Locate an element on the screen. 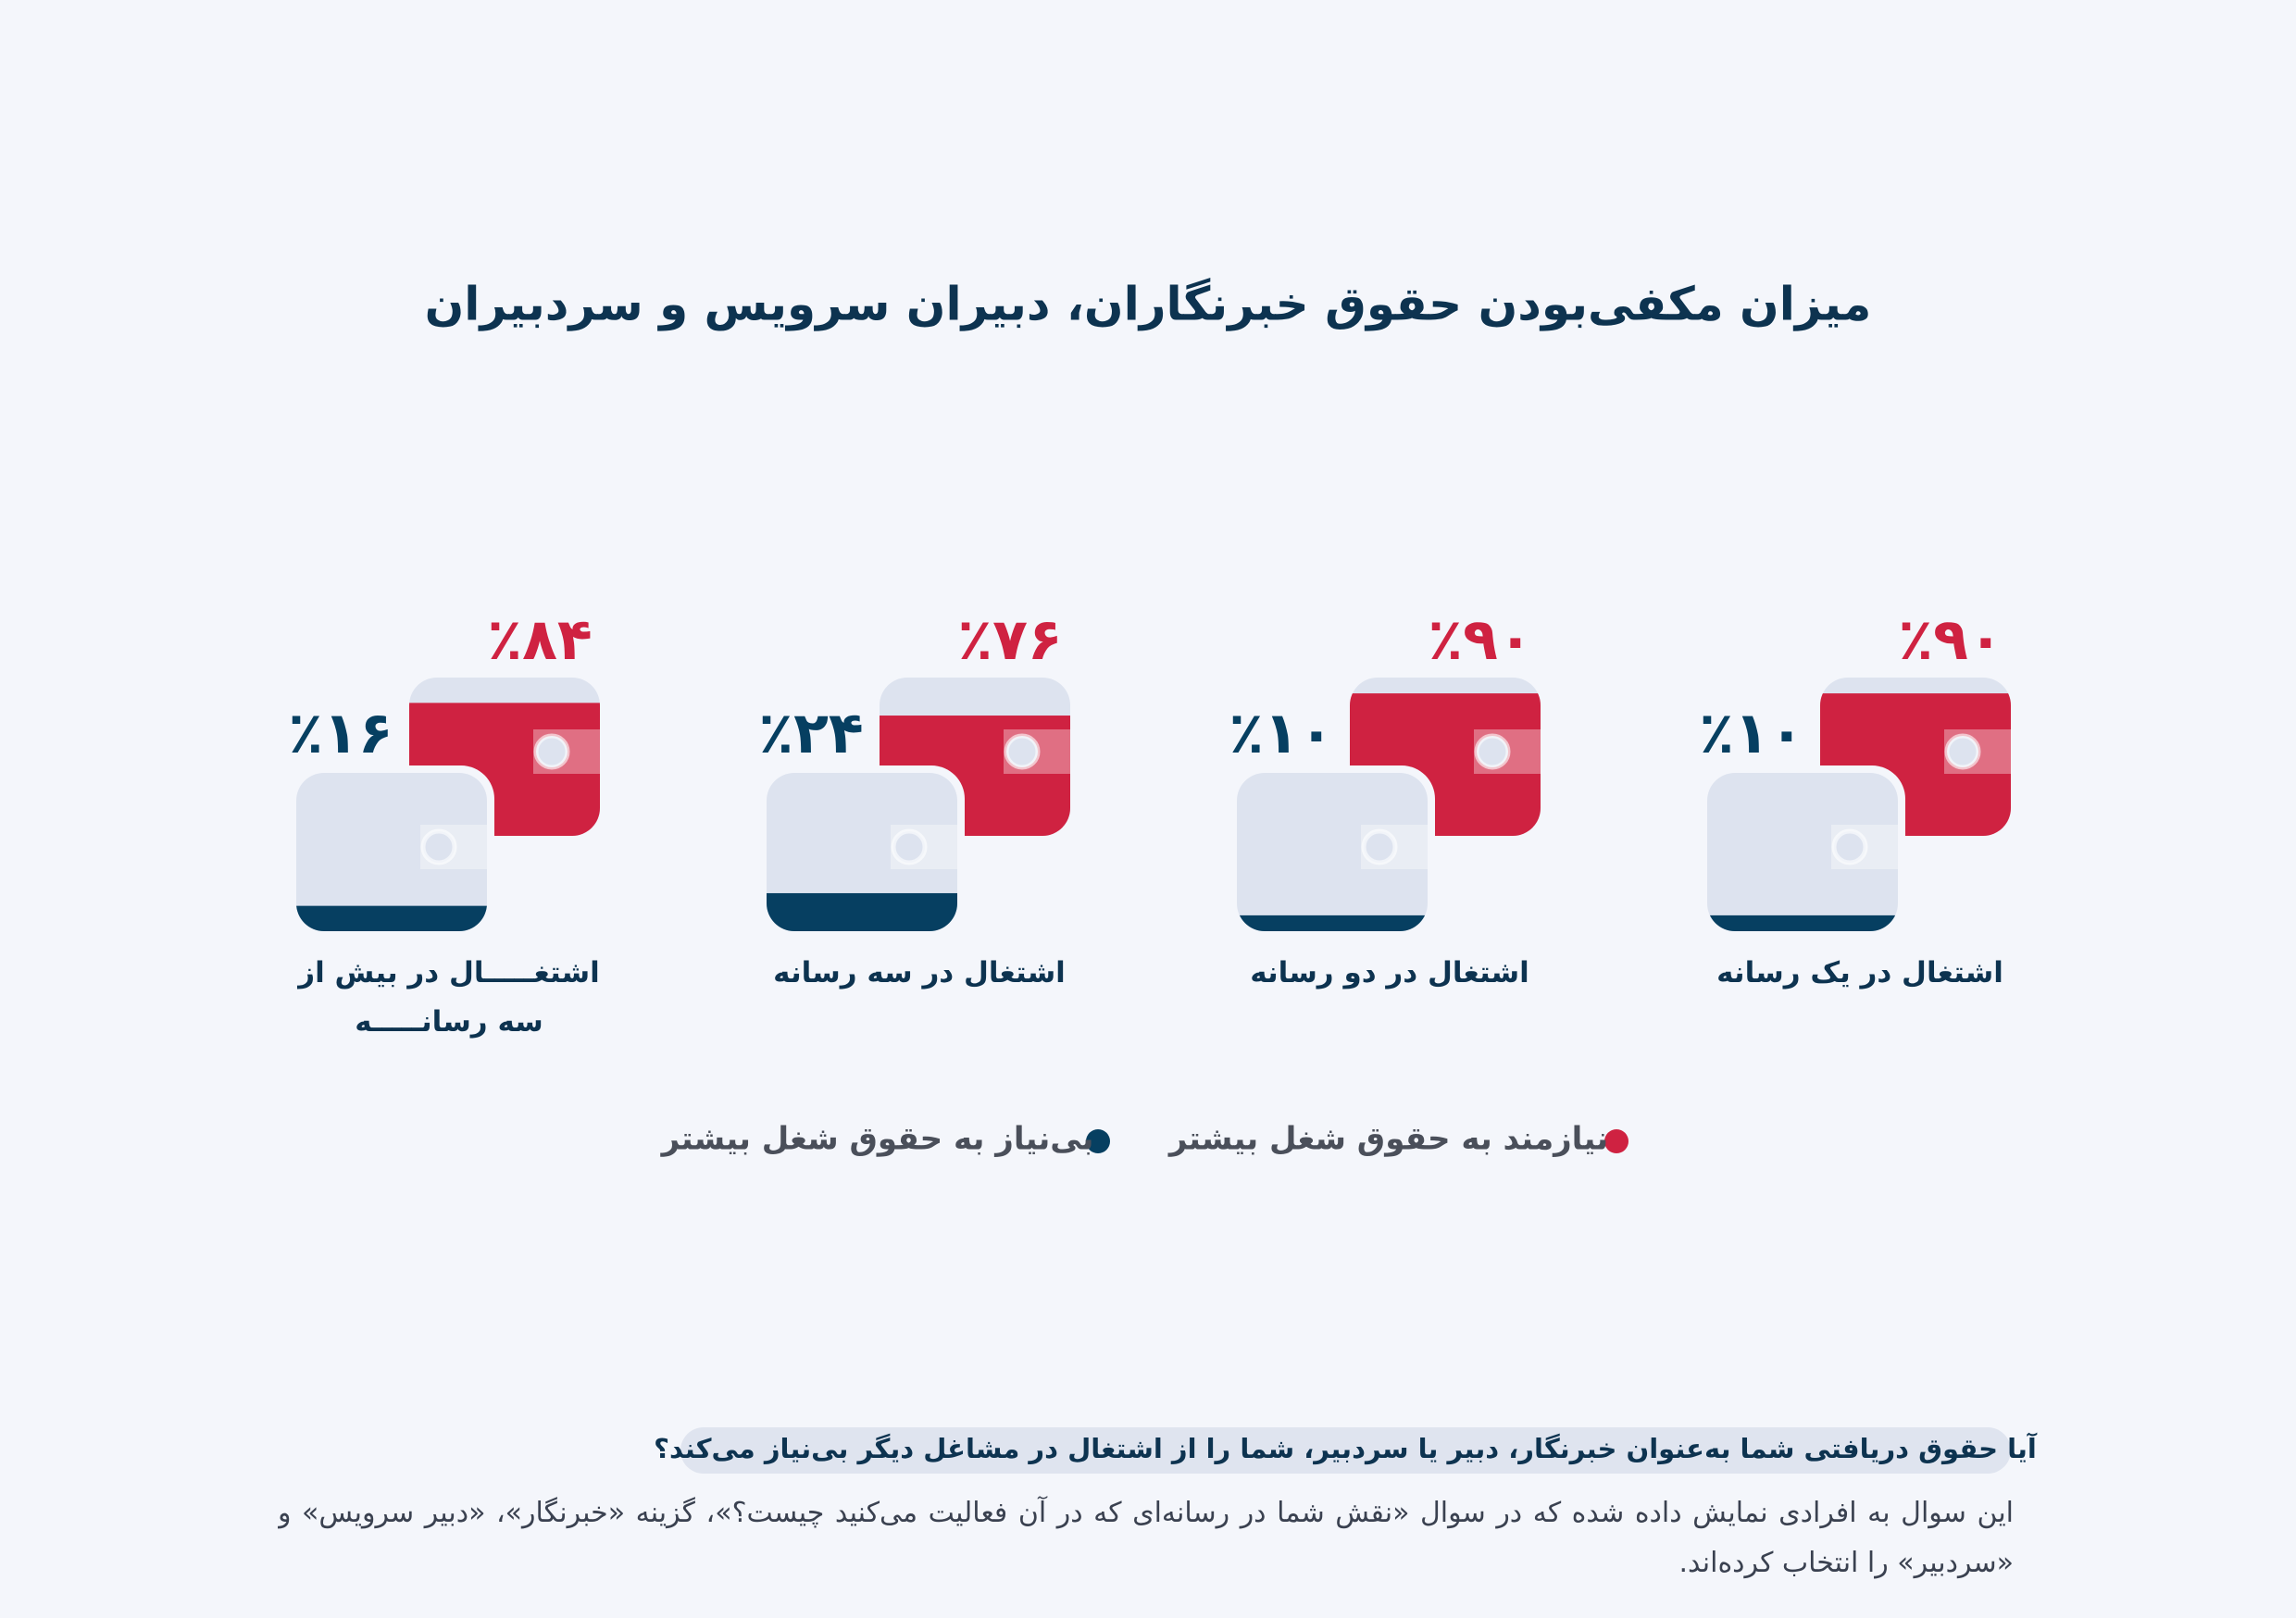  category-box: اشتغال در دو رسانه is located at coordinates (1389, 973).